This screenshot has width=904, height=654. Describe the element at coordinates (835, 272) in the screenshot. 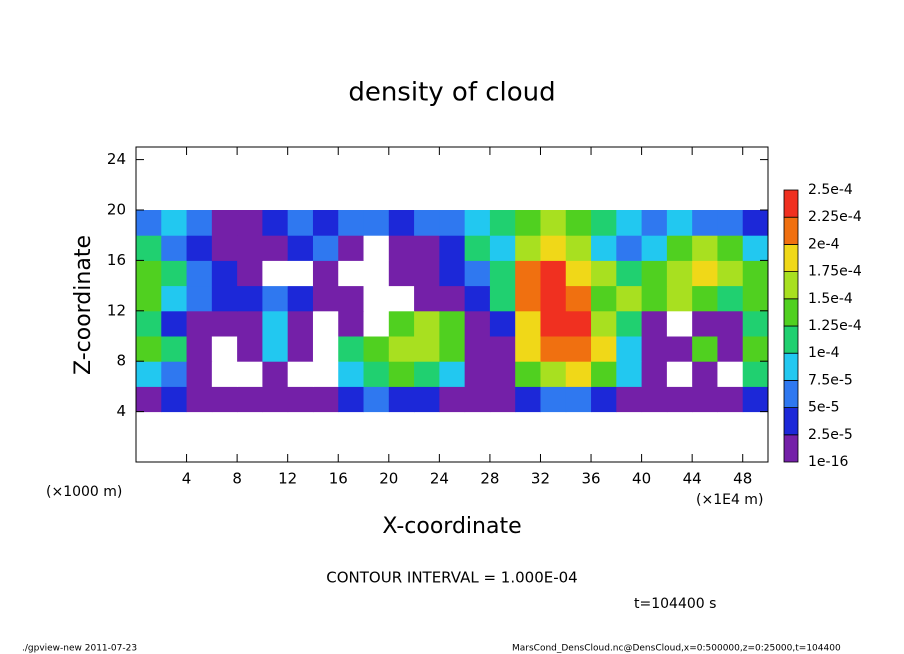

I see `colorbar-label: 1.75e-4` at that location.